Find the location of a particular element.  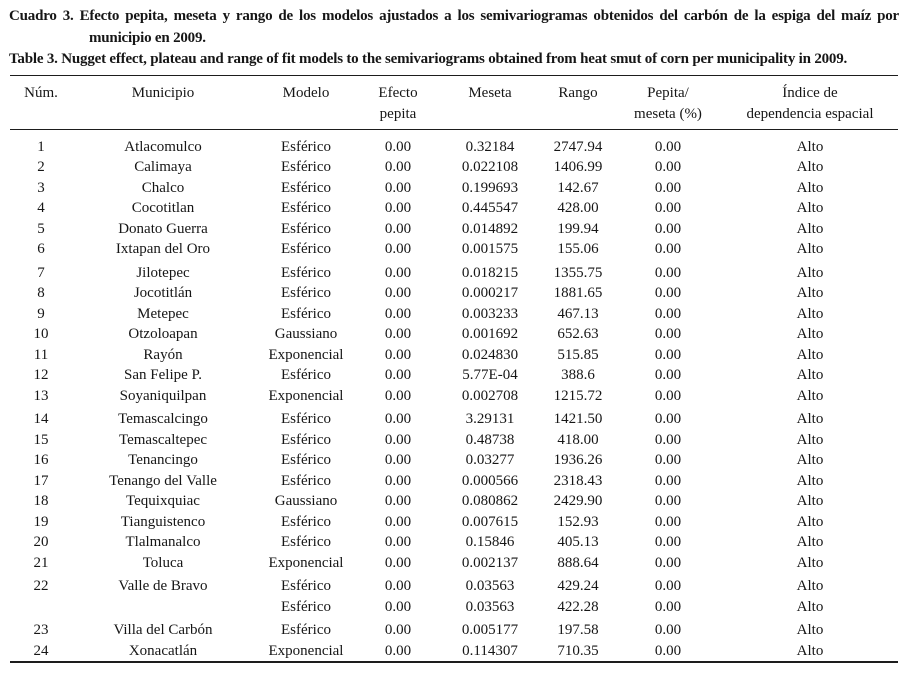

cell-num: 15 is located at coordinates (41, 439).